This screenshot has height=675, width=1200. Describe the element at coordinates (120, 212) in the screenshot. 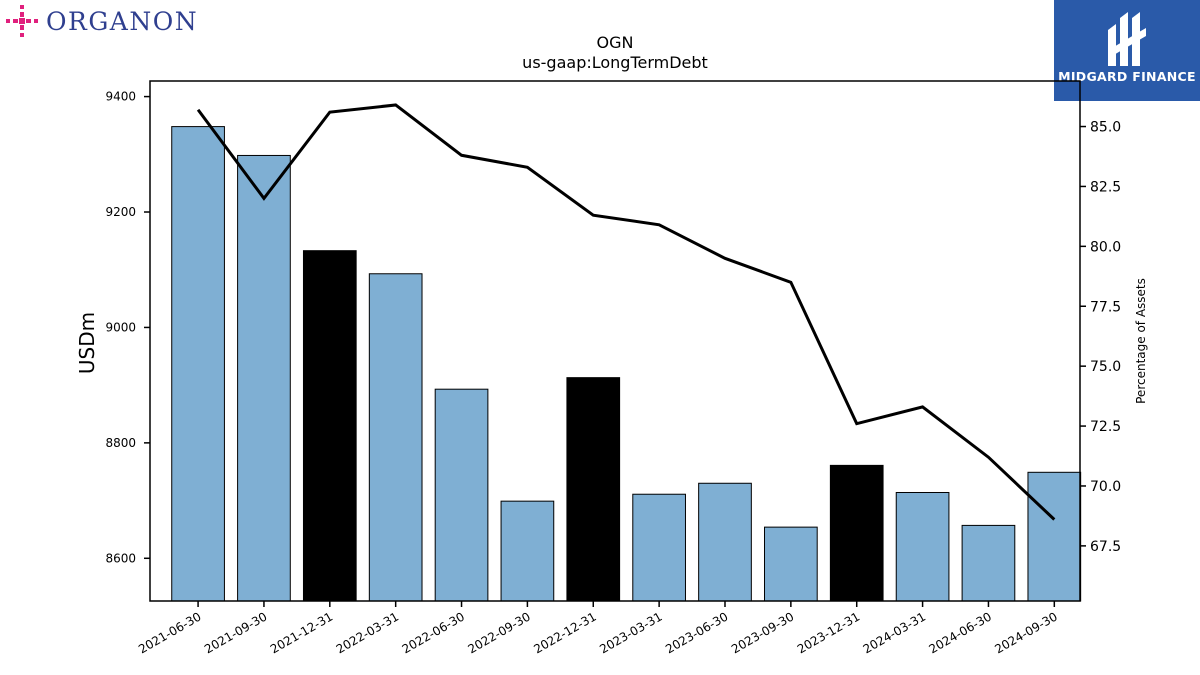

I see `y-tick-label: 9200` at that location.